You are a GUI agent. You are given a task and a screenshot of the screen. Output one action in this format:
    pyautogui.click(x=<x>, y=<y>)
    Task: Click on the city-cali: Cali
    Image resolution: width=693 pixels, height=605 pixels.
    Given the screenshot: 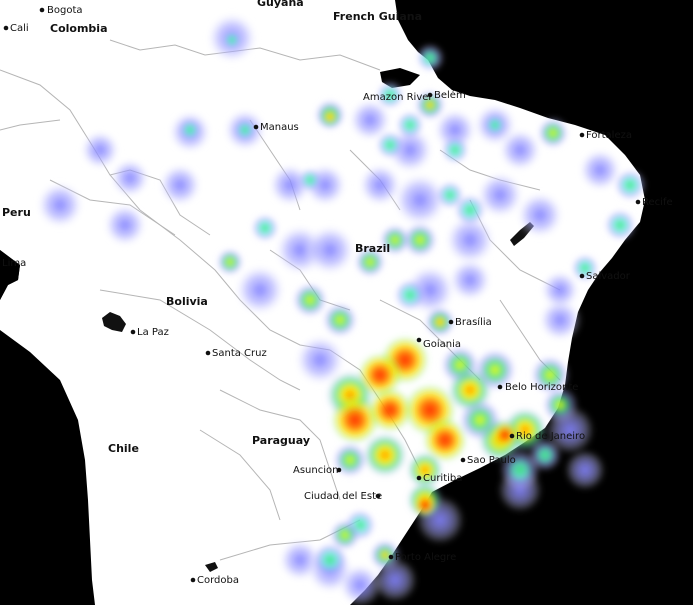 What is the action you would take?
    pyautogui.click(x=19, y=28)
    